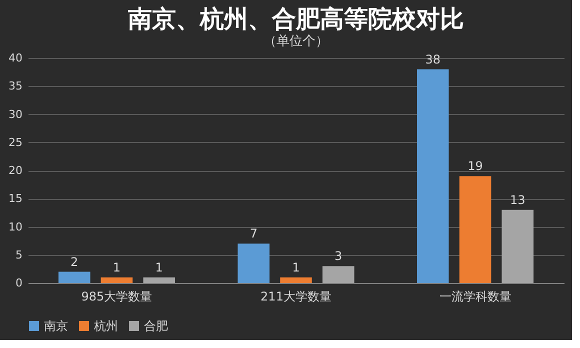 This screenshot has height=348, width=580. What do you see at coordinates (19, 255) in the screenshot?
I see `y-tick-label: 5` at bounding box center [19, 255].